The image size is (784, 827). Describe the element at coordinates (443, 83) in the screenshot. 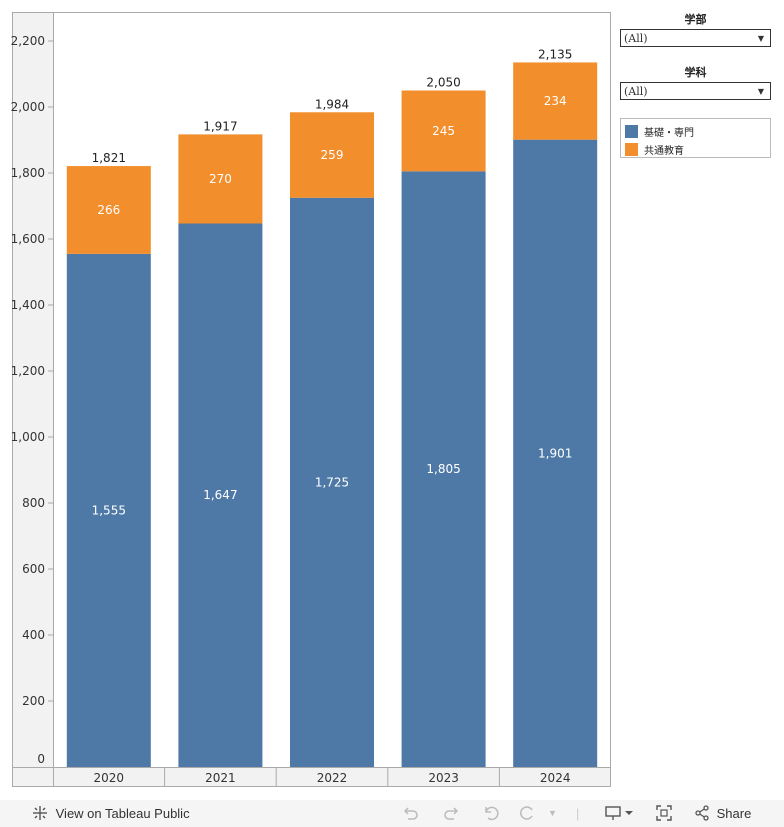

I see `total-label: 2,050` at that location.